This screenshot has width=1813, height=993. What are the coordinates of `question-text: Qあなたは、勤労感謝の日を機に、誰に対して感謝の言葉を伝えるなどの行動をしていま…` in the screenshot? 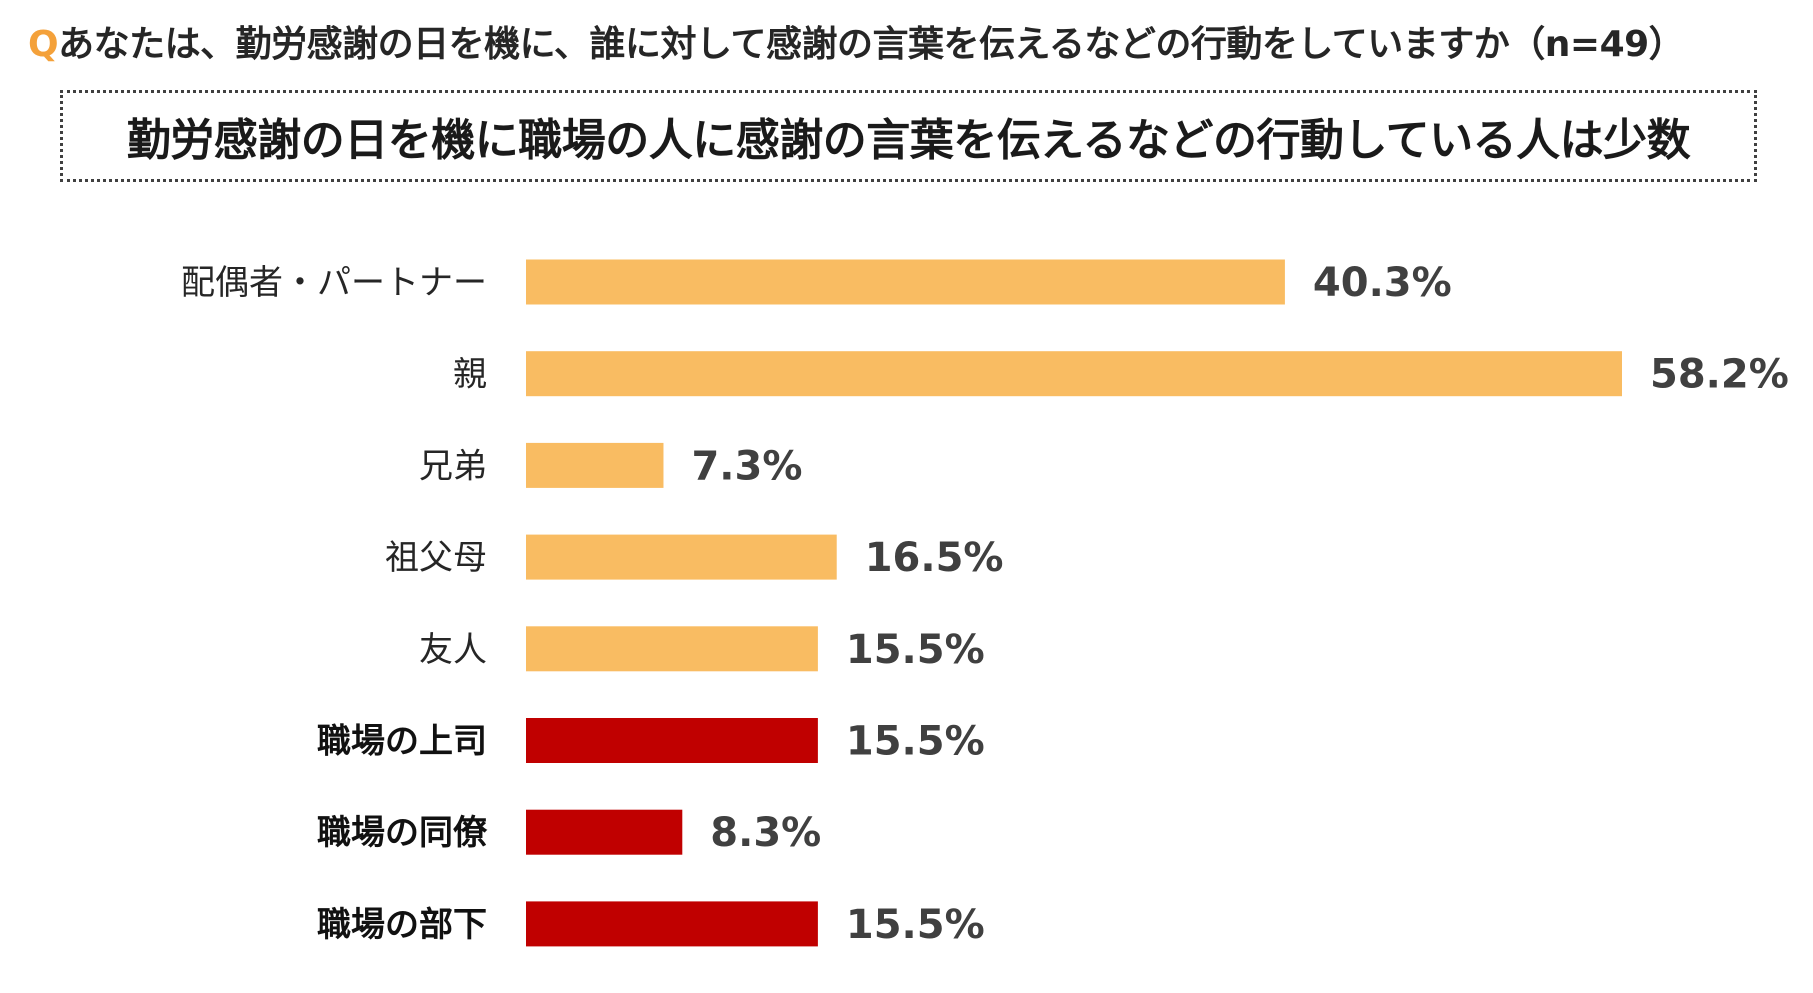 It's located at (913, 45).